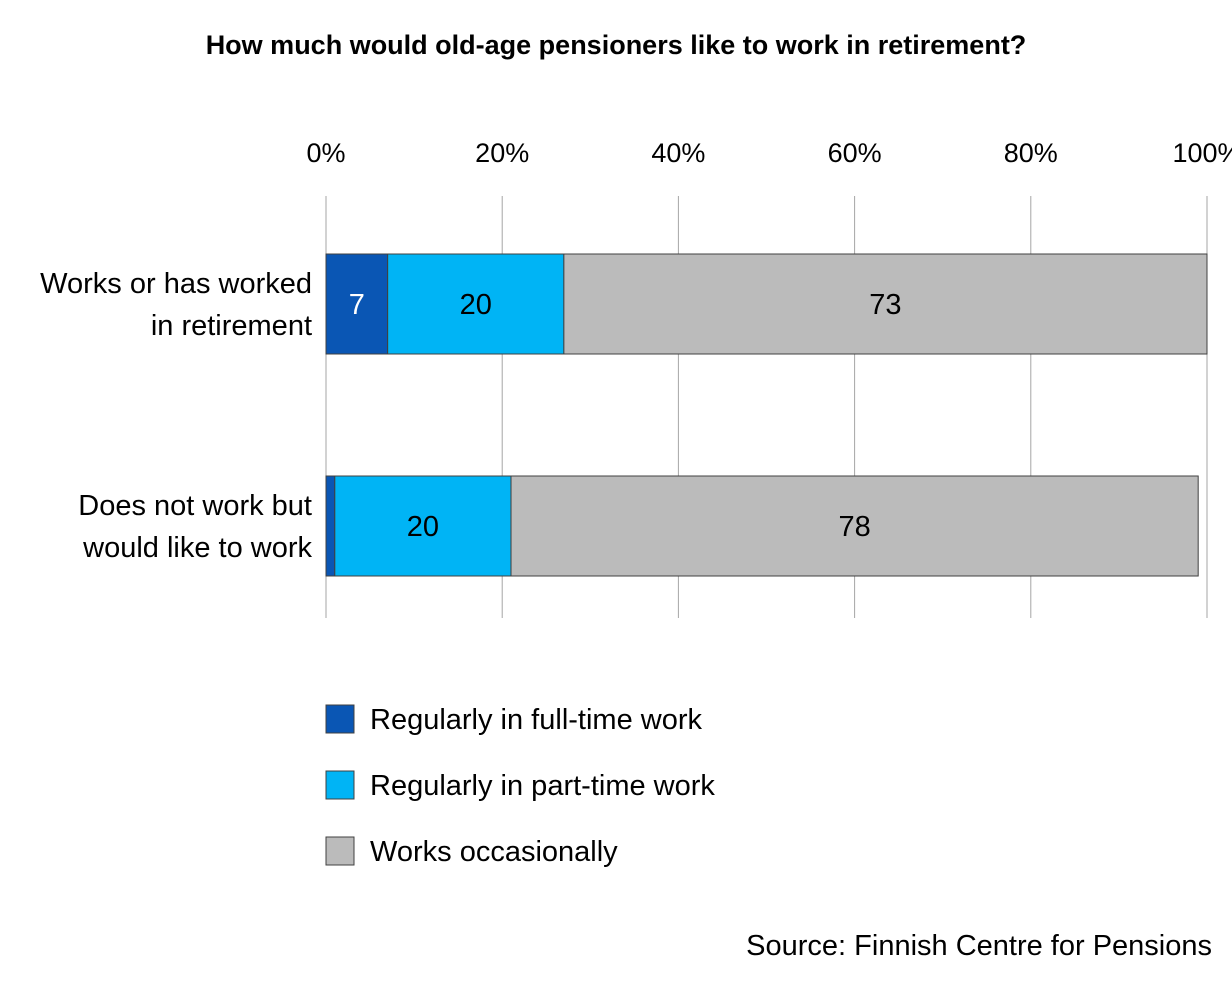  I want to click on legend-label: Regularly in part-time work, so click(542, 786).